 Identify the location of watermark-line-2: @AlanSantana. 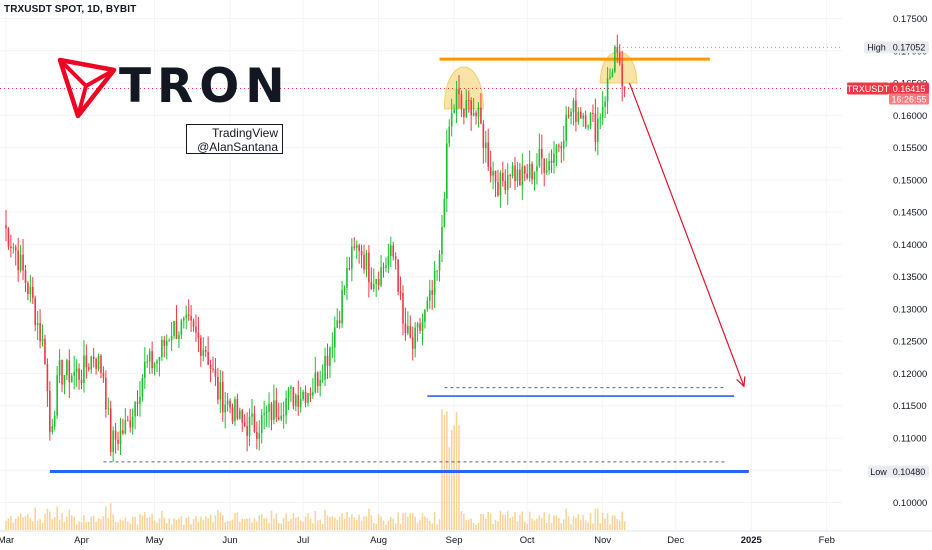
(237, 147).